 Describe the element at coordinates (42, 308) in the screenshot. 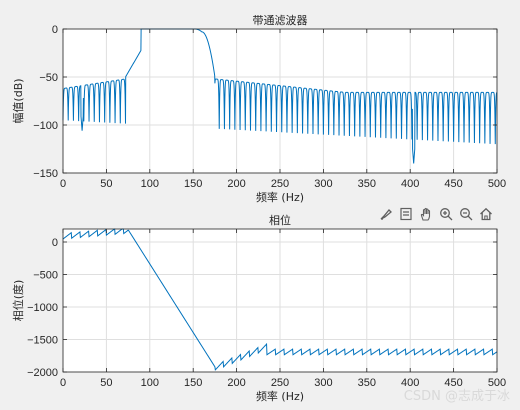

I see `y-tick-label: −1000` at that location.